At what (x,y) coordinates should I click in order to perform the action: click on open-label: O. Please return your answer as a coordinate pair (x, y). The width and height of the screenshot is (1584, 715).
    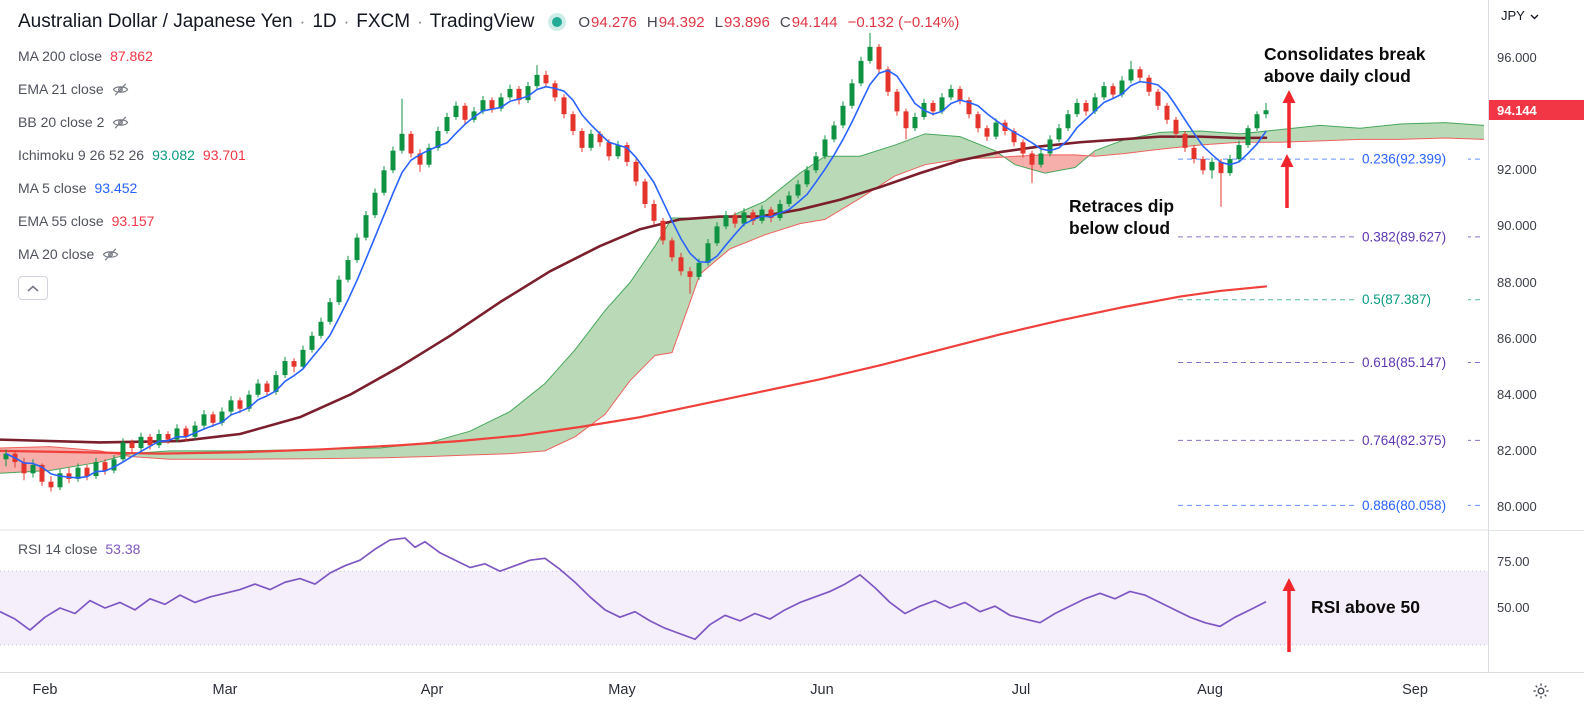
    Looking at the image, I should click on (584, 22).